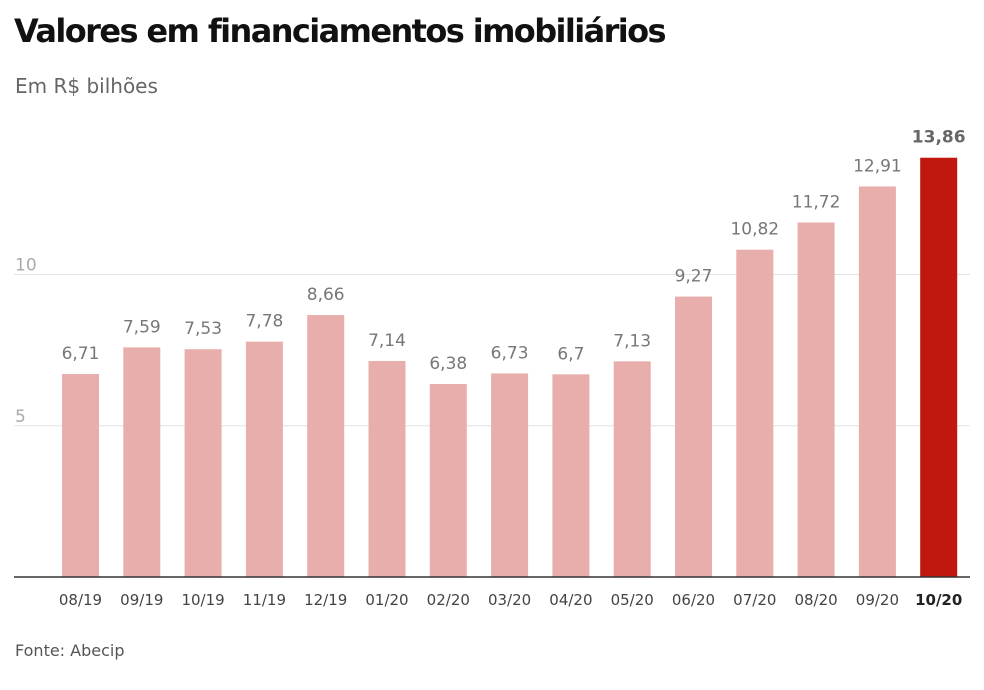  Describe the element at coordinates (632, 341) in the screenshot. I see `value-label-05/20: 7,13` at that location.